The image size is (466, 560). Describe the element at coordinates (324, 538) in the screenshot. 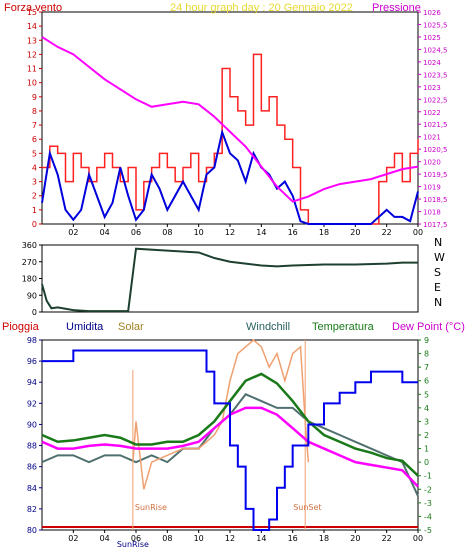

I see `bottom-x-axis-label: 18` at that location.